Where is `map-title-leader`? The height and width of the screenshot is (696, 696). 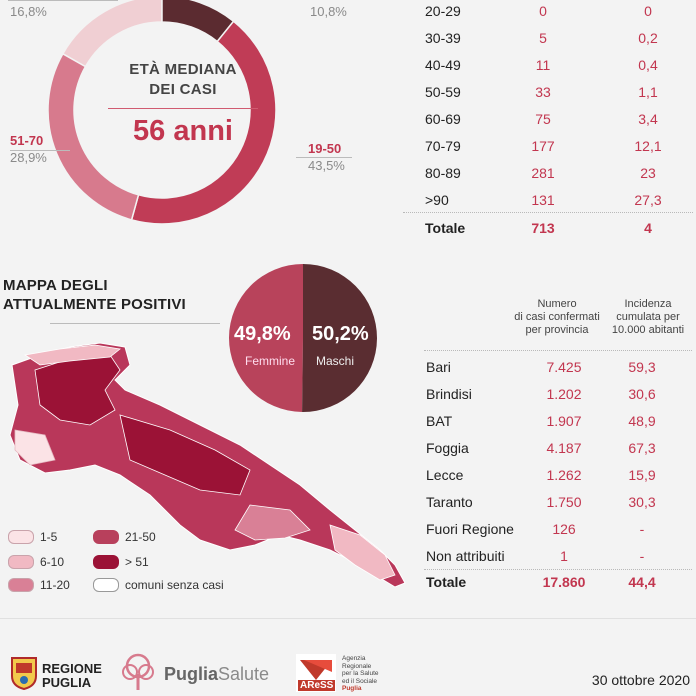 map-title-leader is located at coordinates (135, 323).